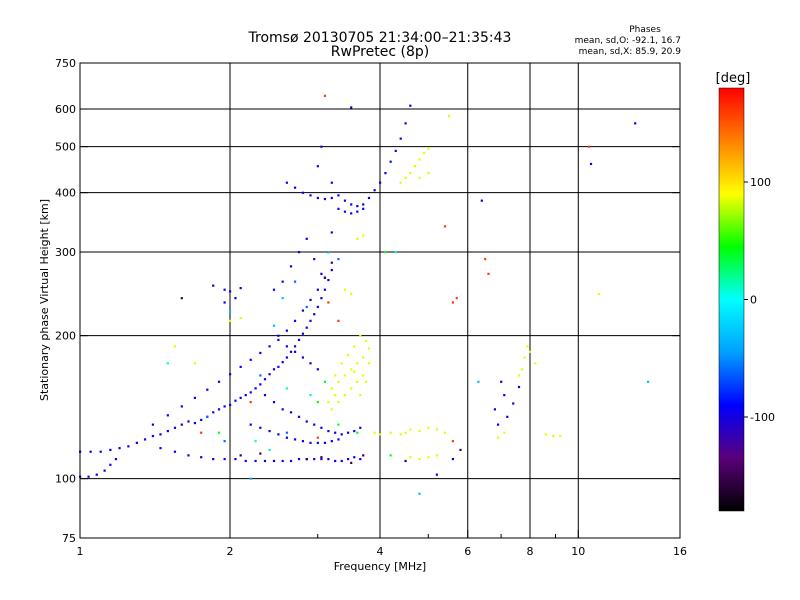 The width and height of the screenshot is (800, 600). I want to click on x-tick-label: 6, so click(467, 551).